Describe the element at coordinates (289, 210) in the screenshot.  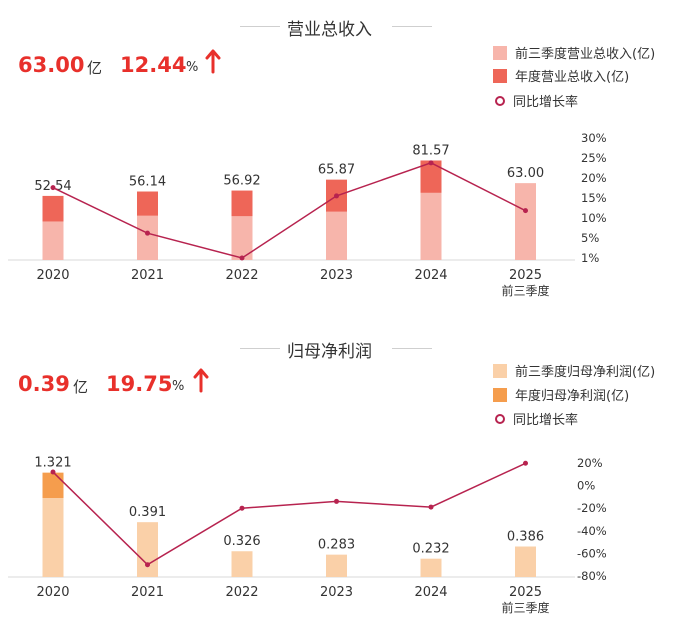
I see `growth-line` at that location.